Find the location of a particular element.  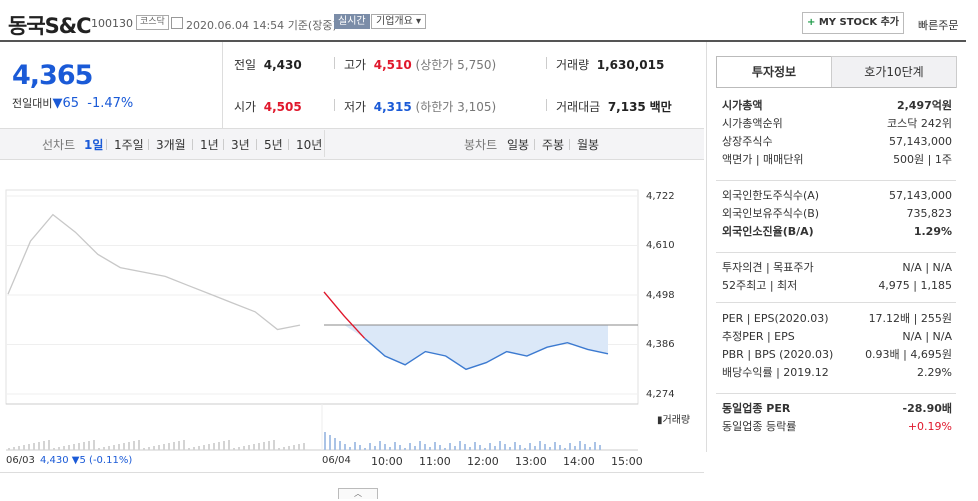

expand-handle: ︿ is located at coordinates (358, 493).